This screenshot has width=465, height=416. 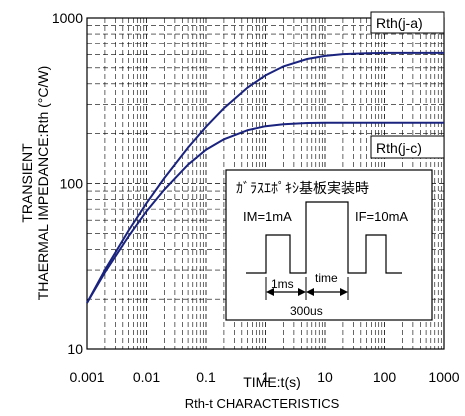 What do you see at coordinates (72, 184) in the screenshot?
I see `y-tick-label: 100` at bounding box center [72, 184].